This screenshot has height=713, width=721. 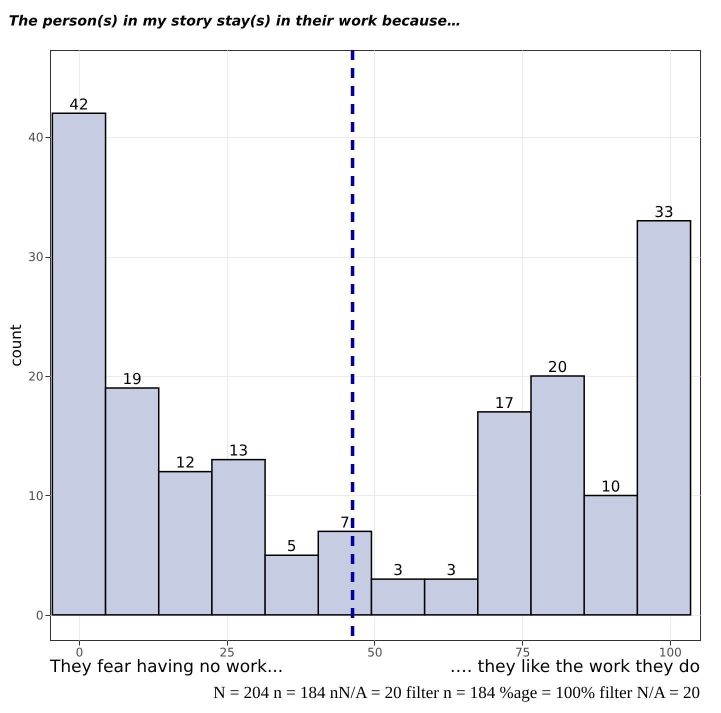 What do you see at coordinates (664, 211) in the screenshot?
I see `data-label: 33` at bounding box center [664, 211].